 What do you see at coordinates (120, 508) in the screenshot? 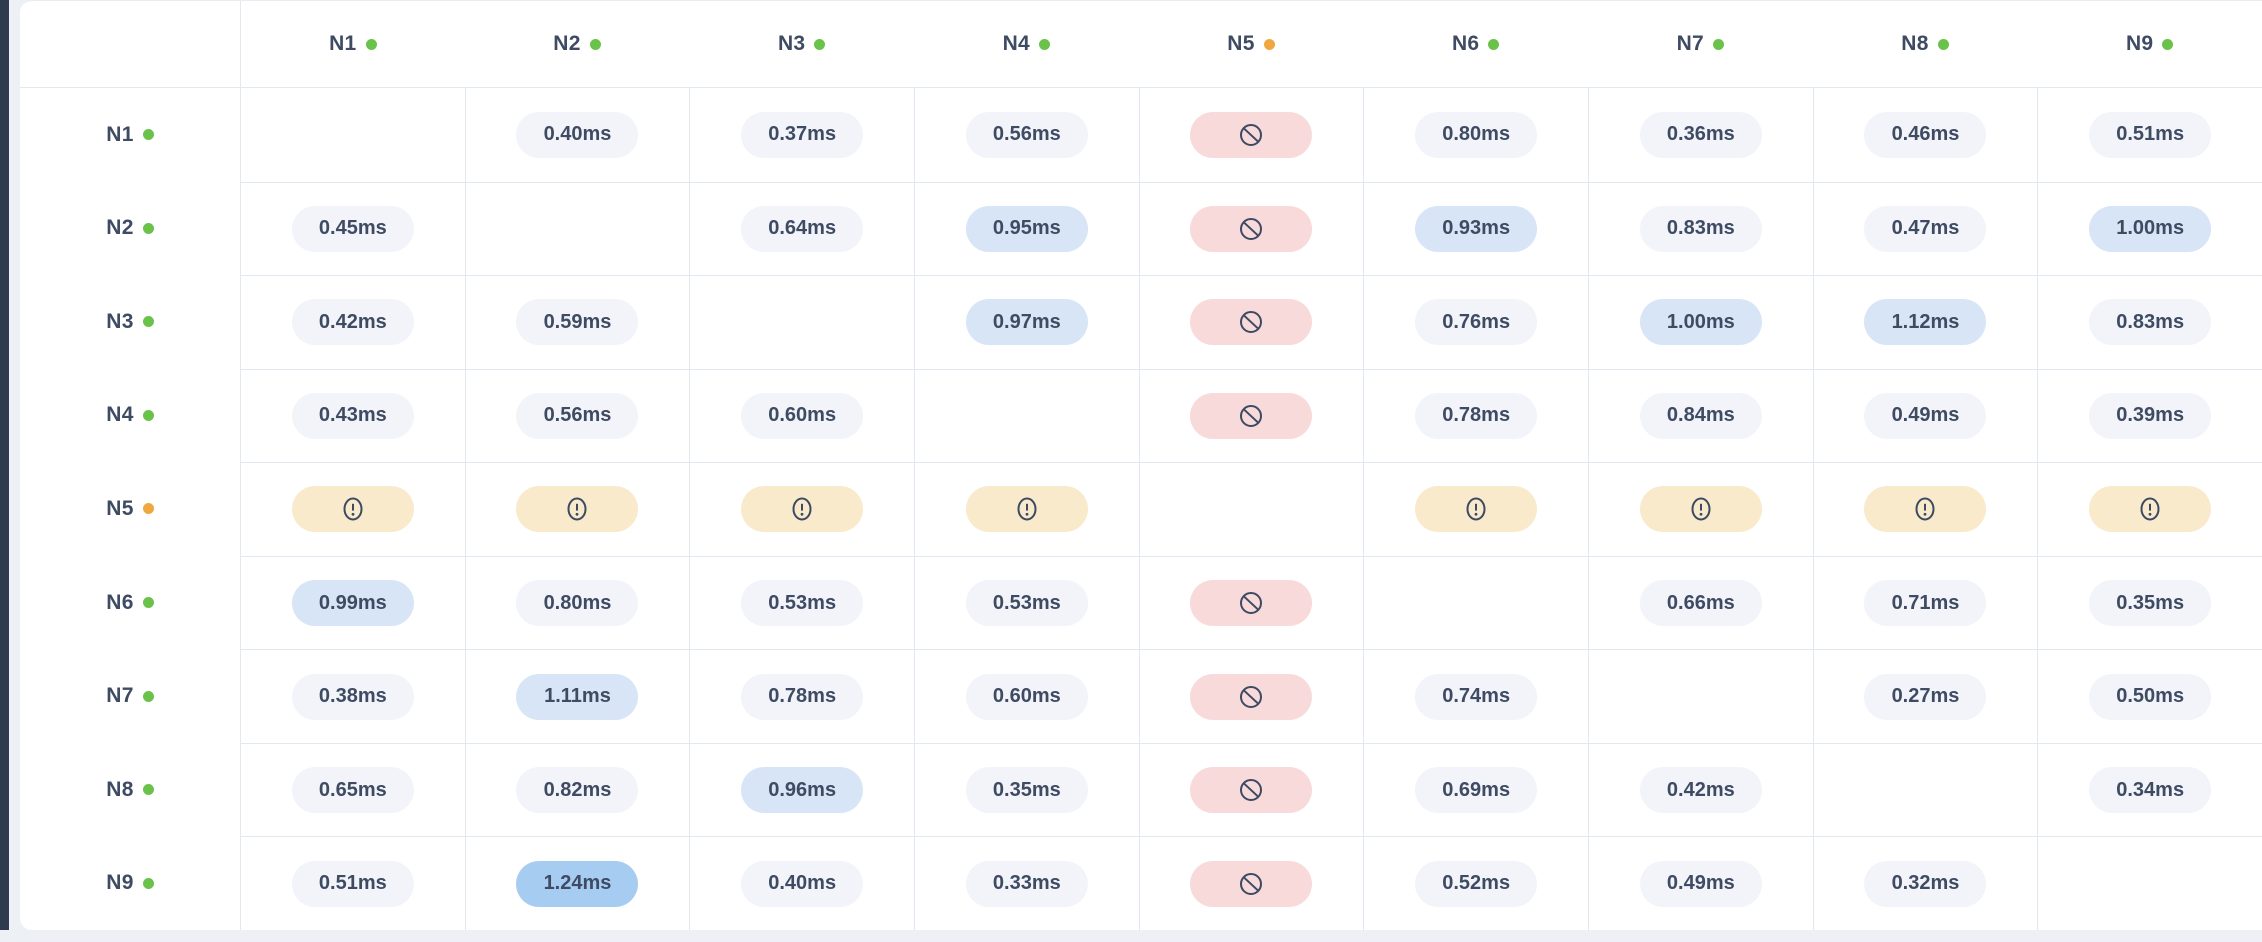
I see `row-label-N5-label: N5` at bounding box center [120, 508].